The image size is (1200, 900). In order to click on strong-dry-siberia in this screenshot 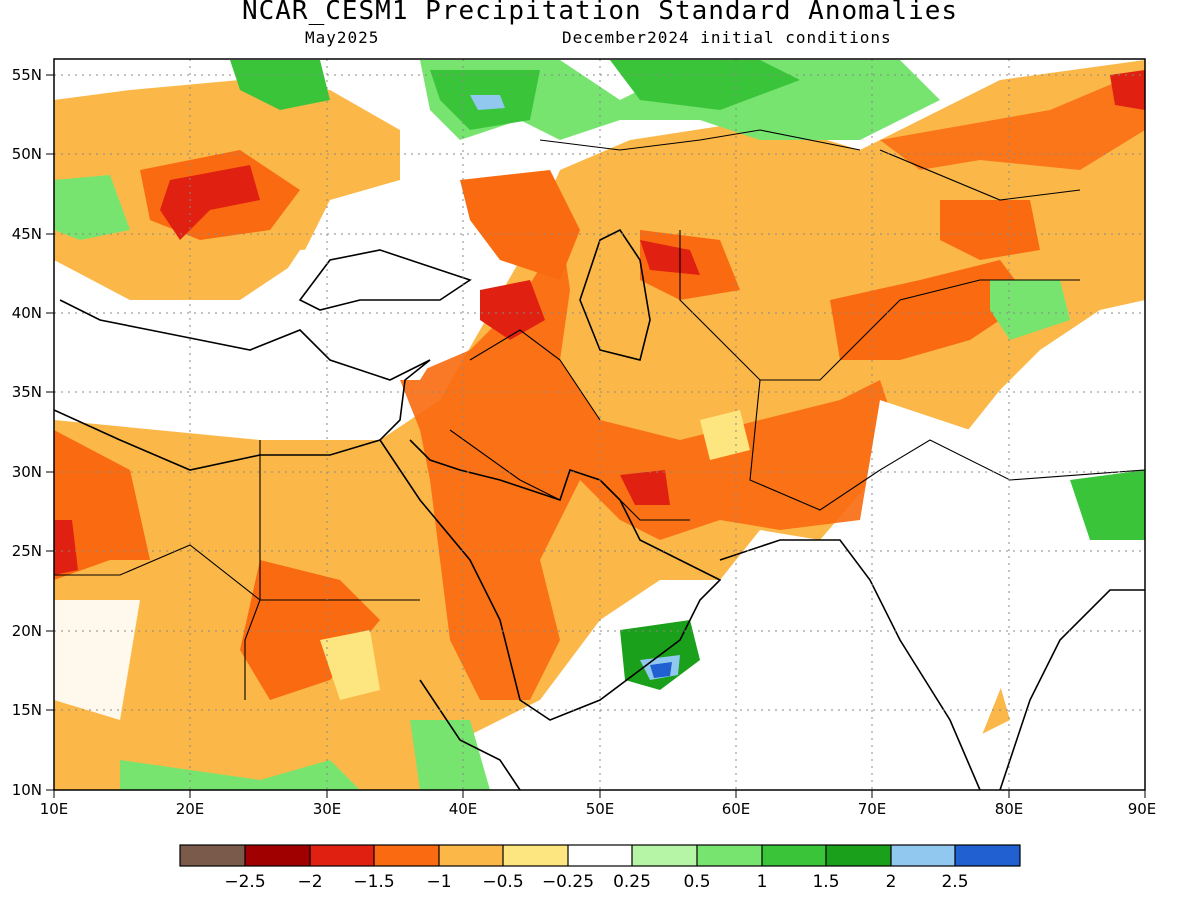, I will do `click(1012, 120)`.